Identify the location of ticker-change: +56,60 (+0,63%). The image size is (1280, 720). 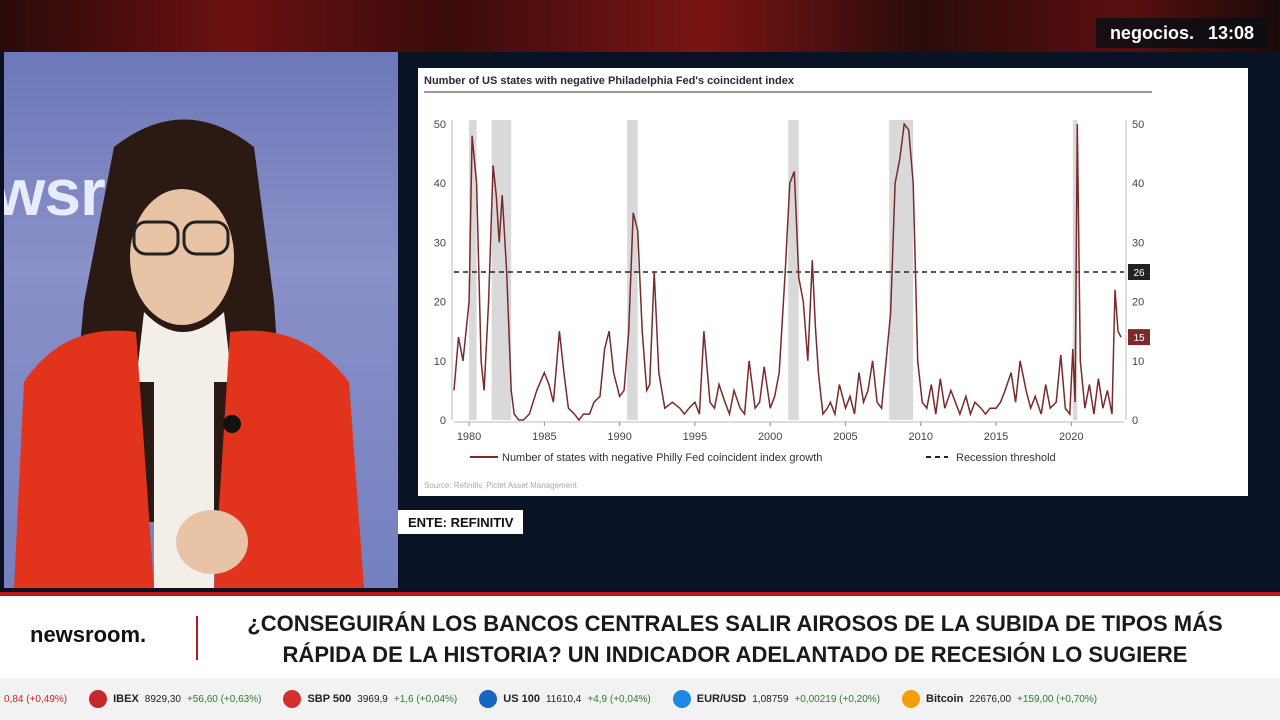
(224, 699).